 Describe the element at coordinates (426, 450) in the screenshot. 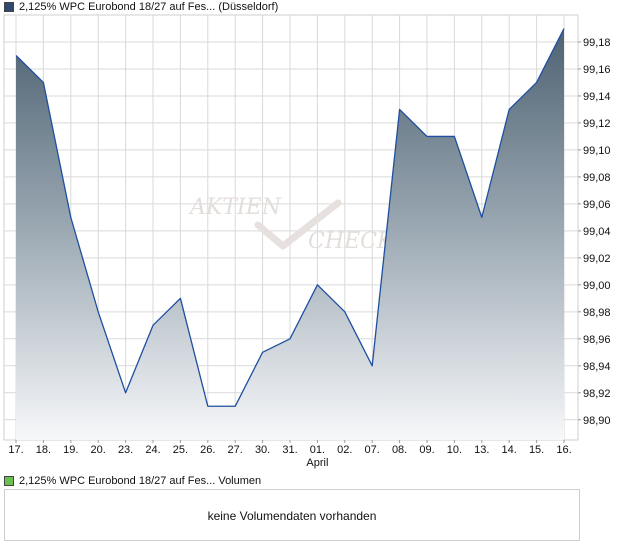

I see `x-tick-label: 09.` at that location.